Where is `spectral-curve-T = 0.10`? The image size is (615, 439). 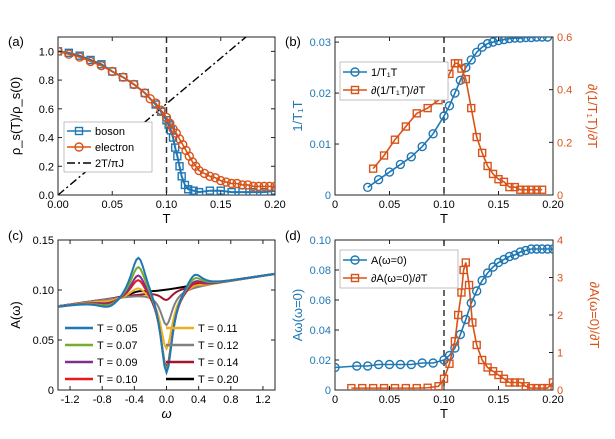 spectral-curve-T = 0.10 is located at coordinates (166, 322).